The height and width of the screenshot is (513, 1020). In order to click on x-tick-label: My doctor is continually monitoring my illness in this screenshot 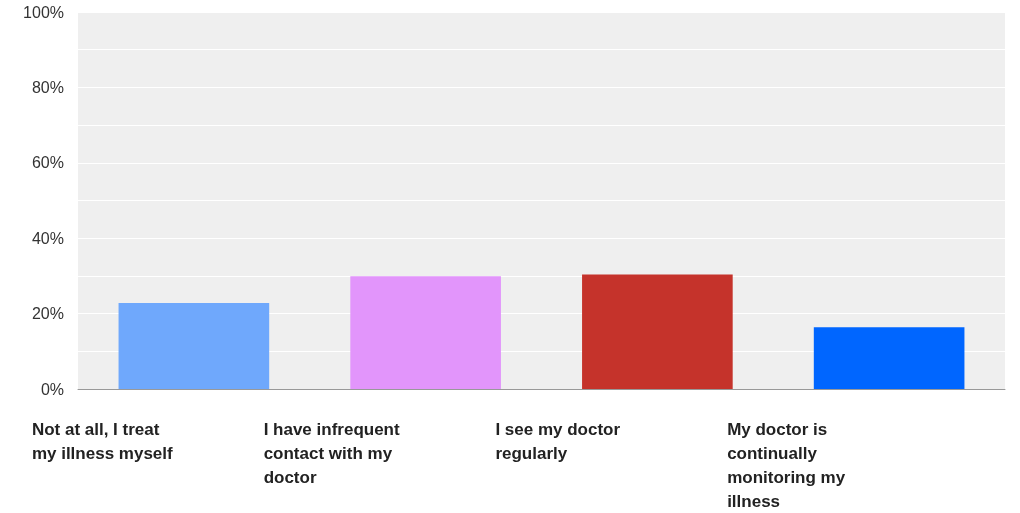, I will do `click(788, 465)`.